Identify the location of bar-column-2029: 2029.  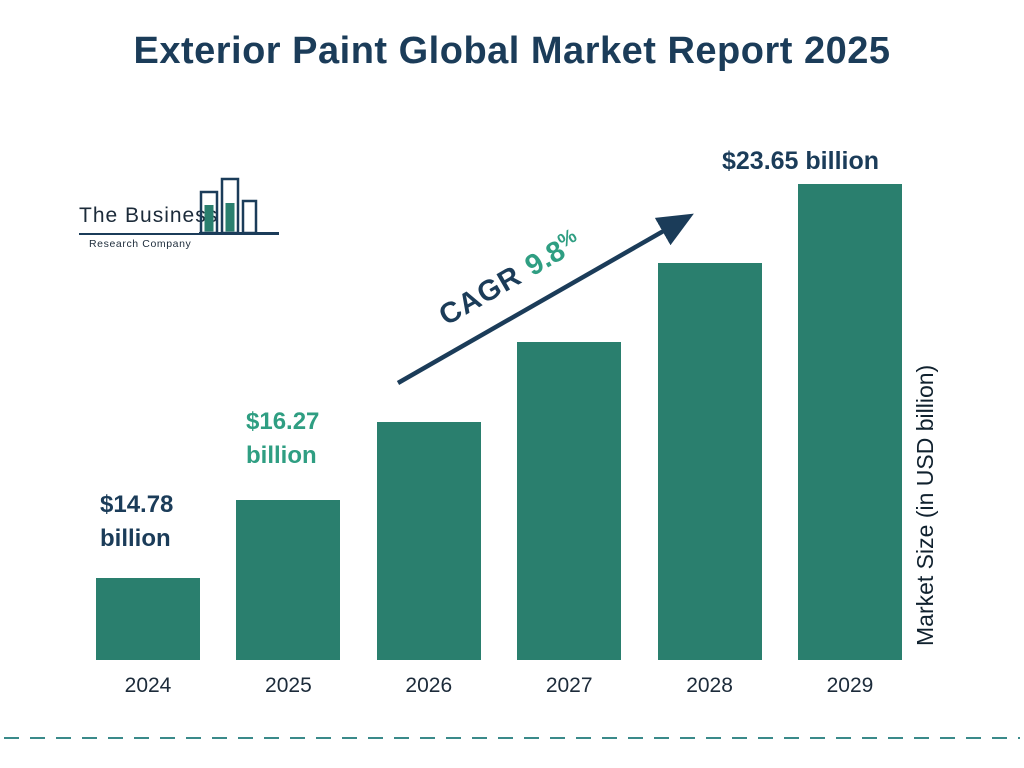
(849, 441).